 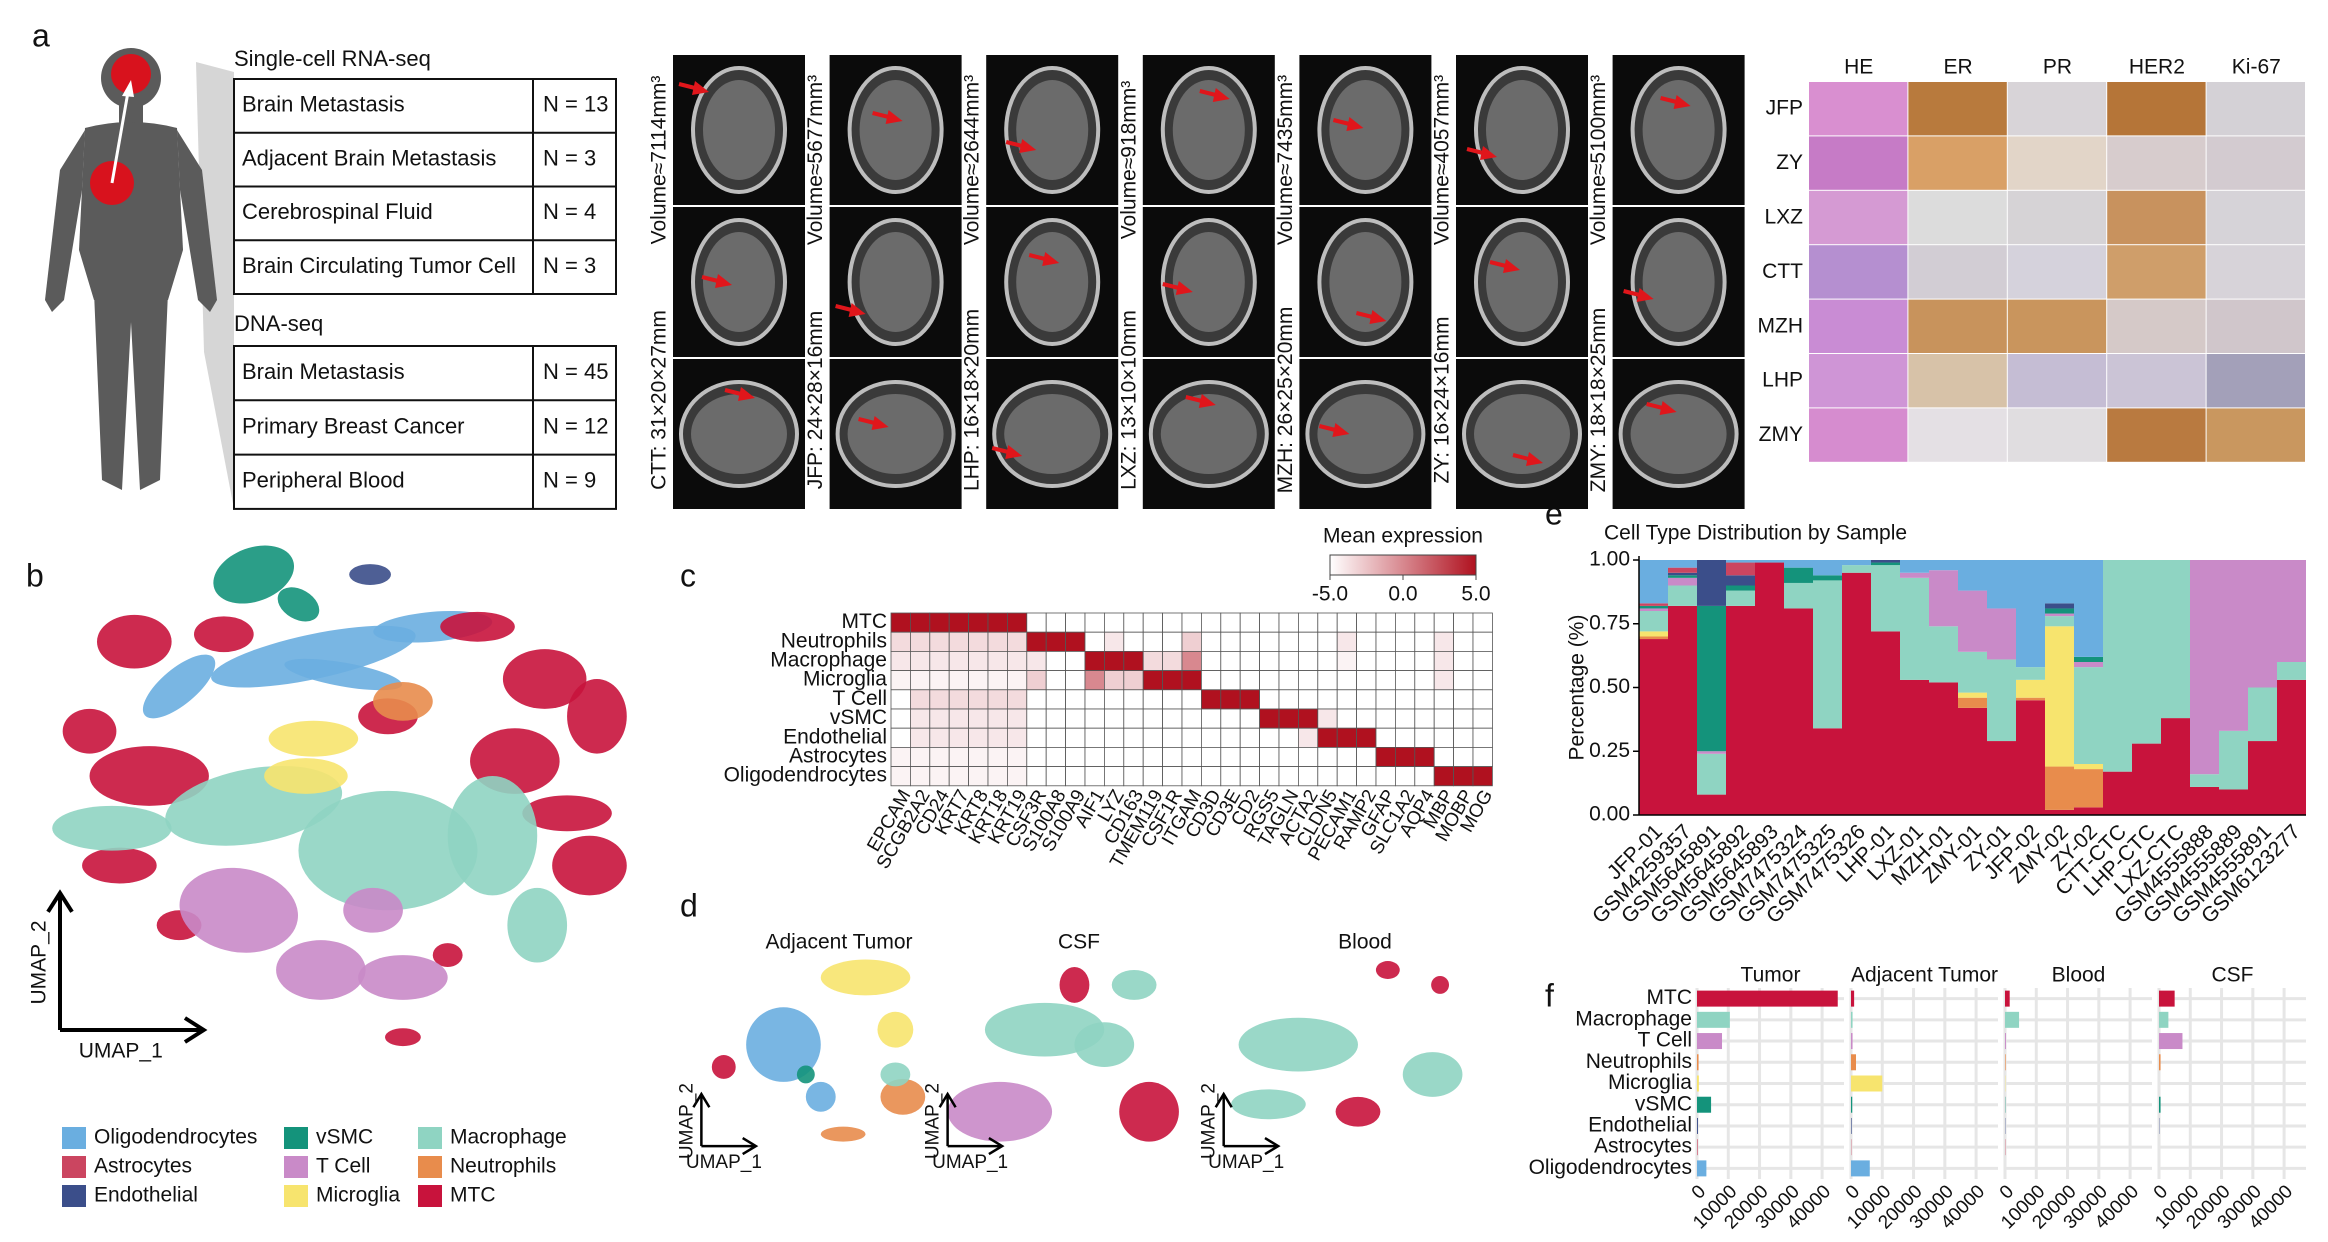 I want to click on umap-x-label: UMAP_1, so click(x=121, y=1051).